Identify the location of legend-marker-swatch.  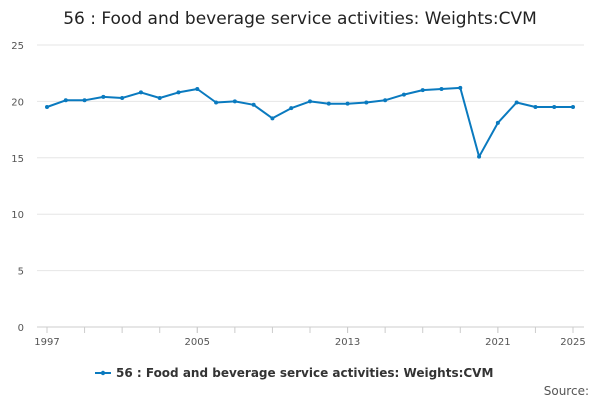
(103, 373).